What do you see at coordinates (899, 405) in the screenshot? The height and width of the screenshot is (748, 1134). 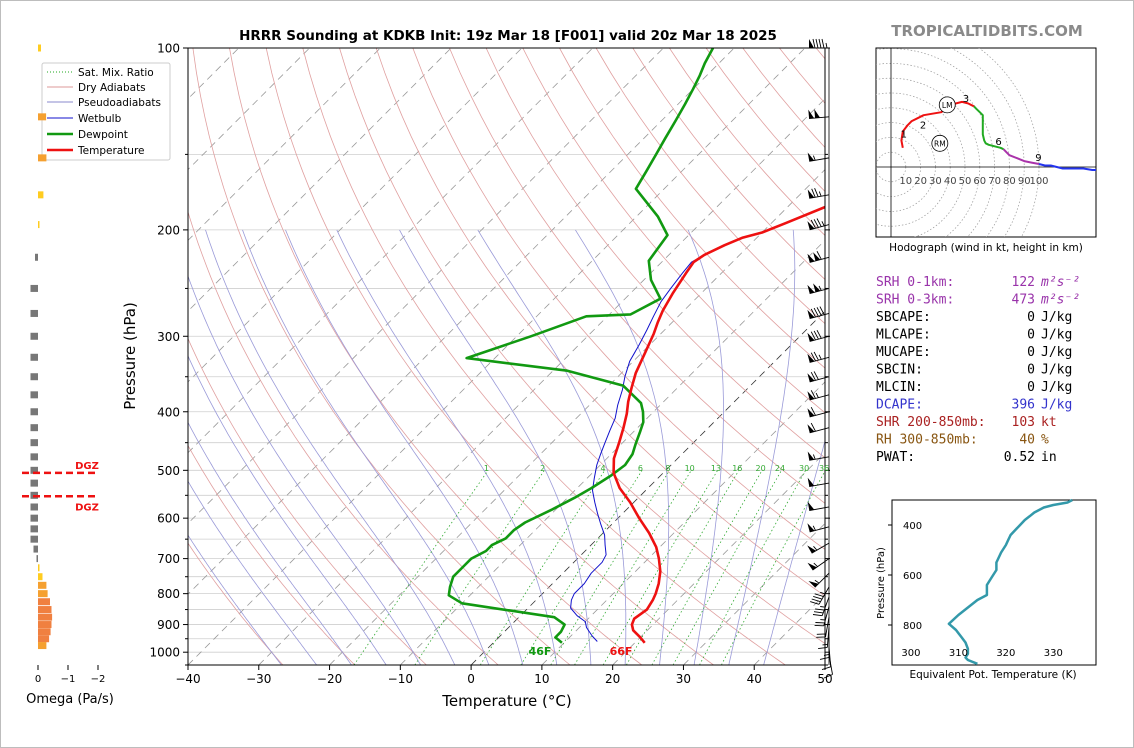 I see `stat-label: DCAPE:` at bounding box center [899, 405].